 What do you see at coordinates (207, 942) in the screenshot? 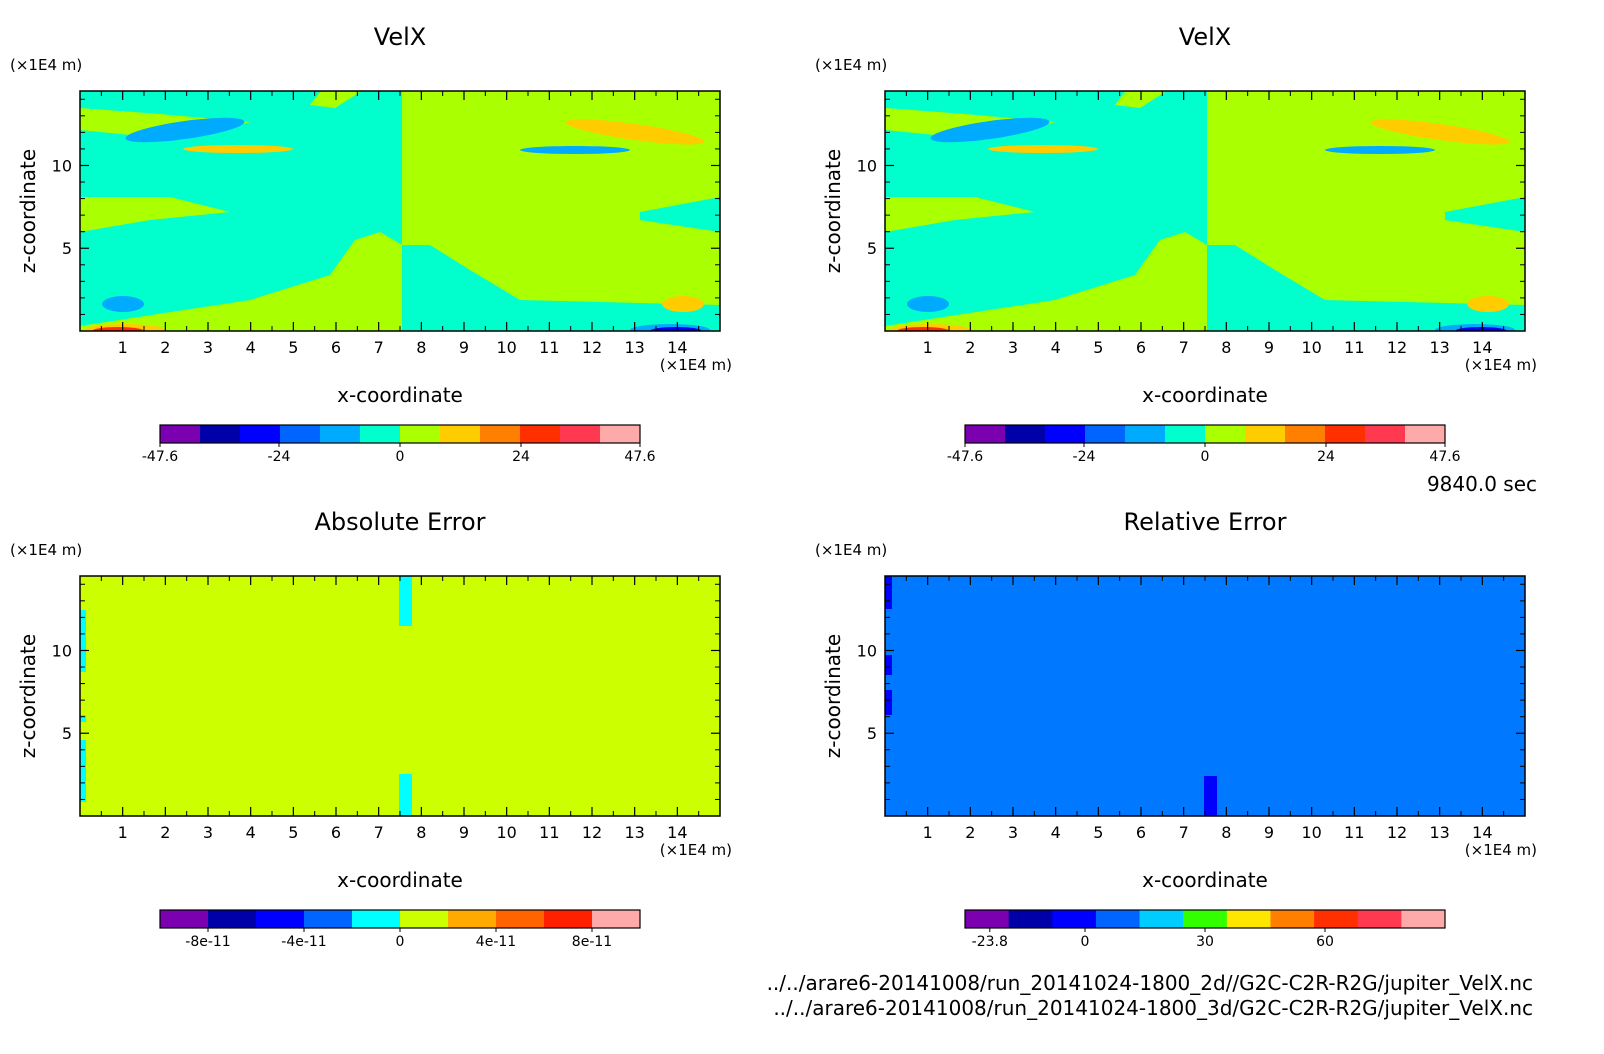
I see `colorbar-tick-label: -8e-11` at bounding box center [207, 942].